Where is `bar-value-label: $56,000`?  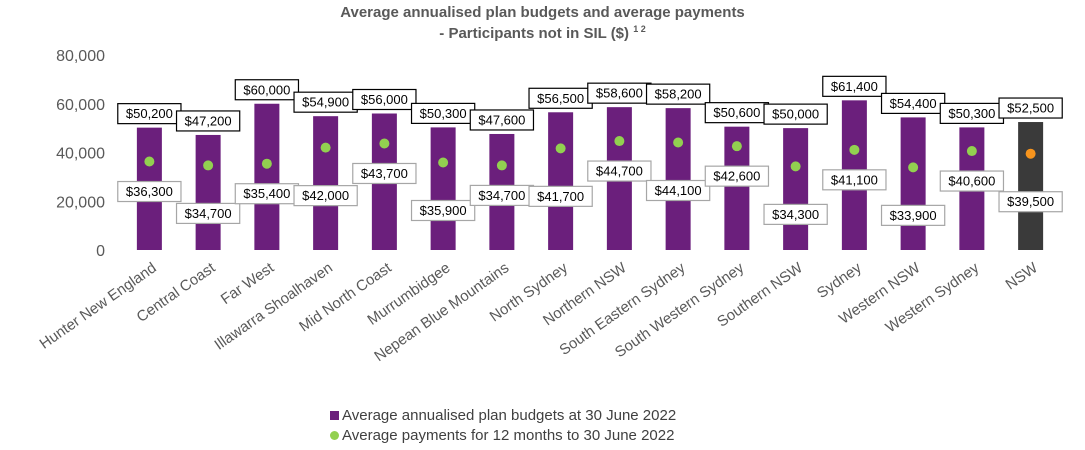 bar-value-label: $56,000 is located at coordinates (384, 99).